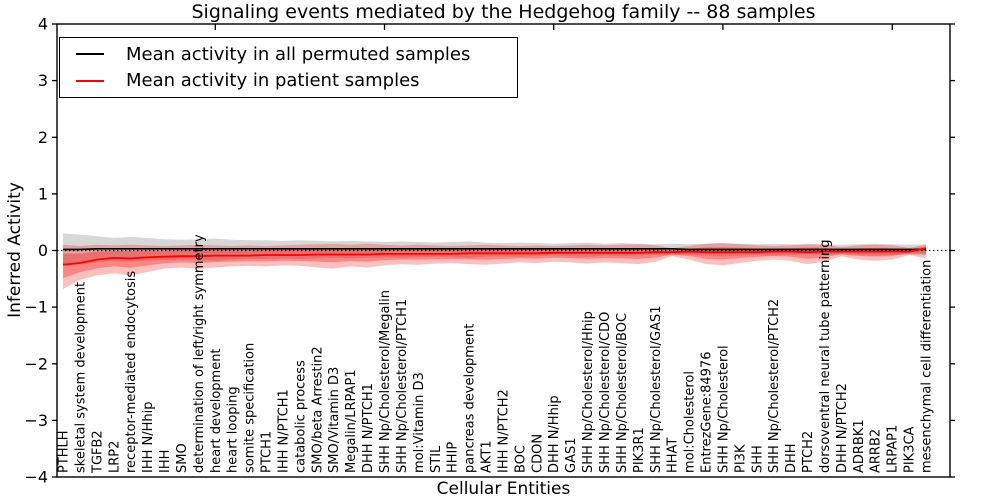  Describe the element at coordinates (876, 451) in the screenshot. I see `x-tick-label: ARRB2` at that location.